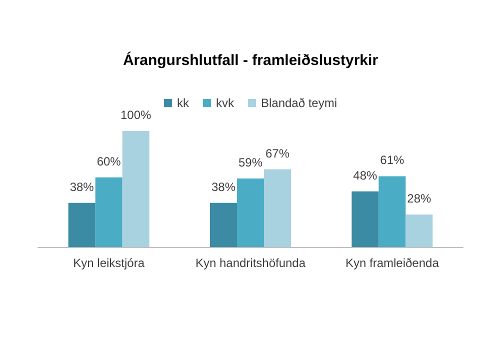  What do you see at coordinates (277, 153) in the screenshot?
I see `data-label: 67%` at bounding box center [277, 153].